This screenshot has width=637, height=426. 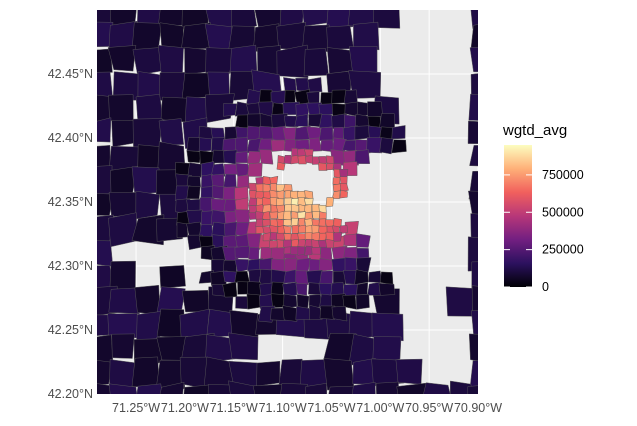 I want to click on legend-label: 750000, so click(x=563, y=175).